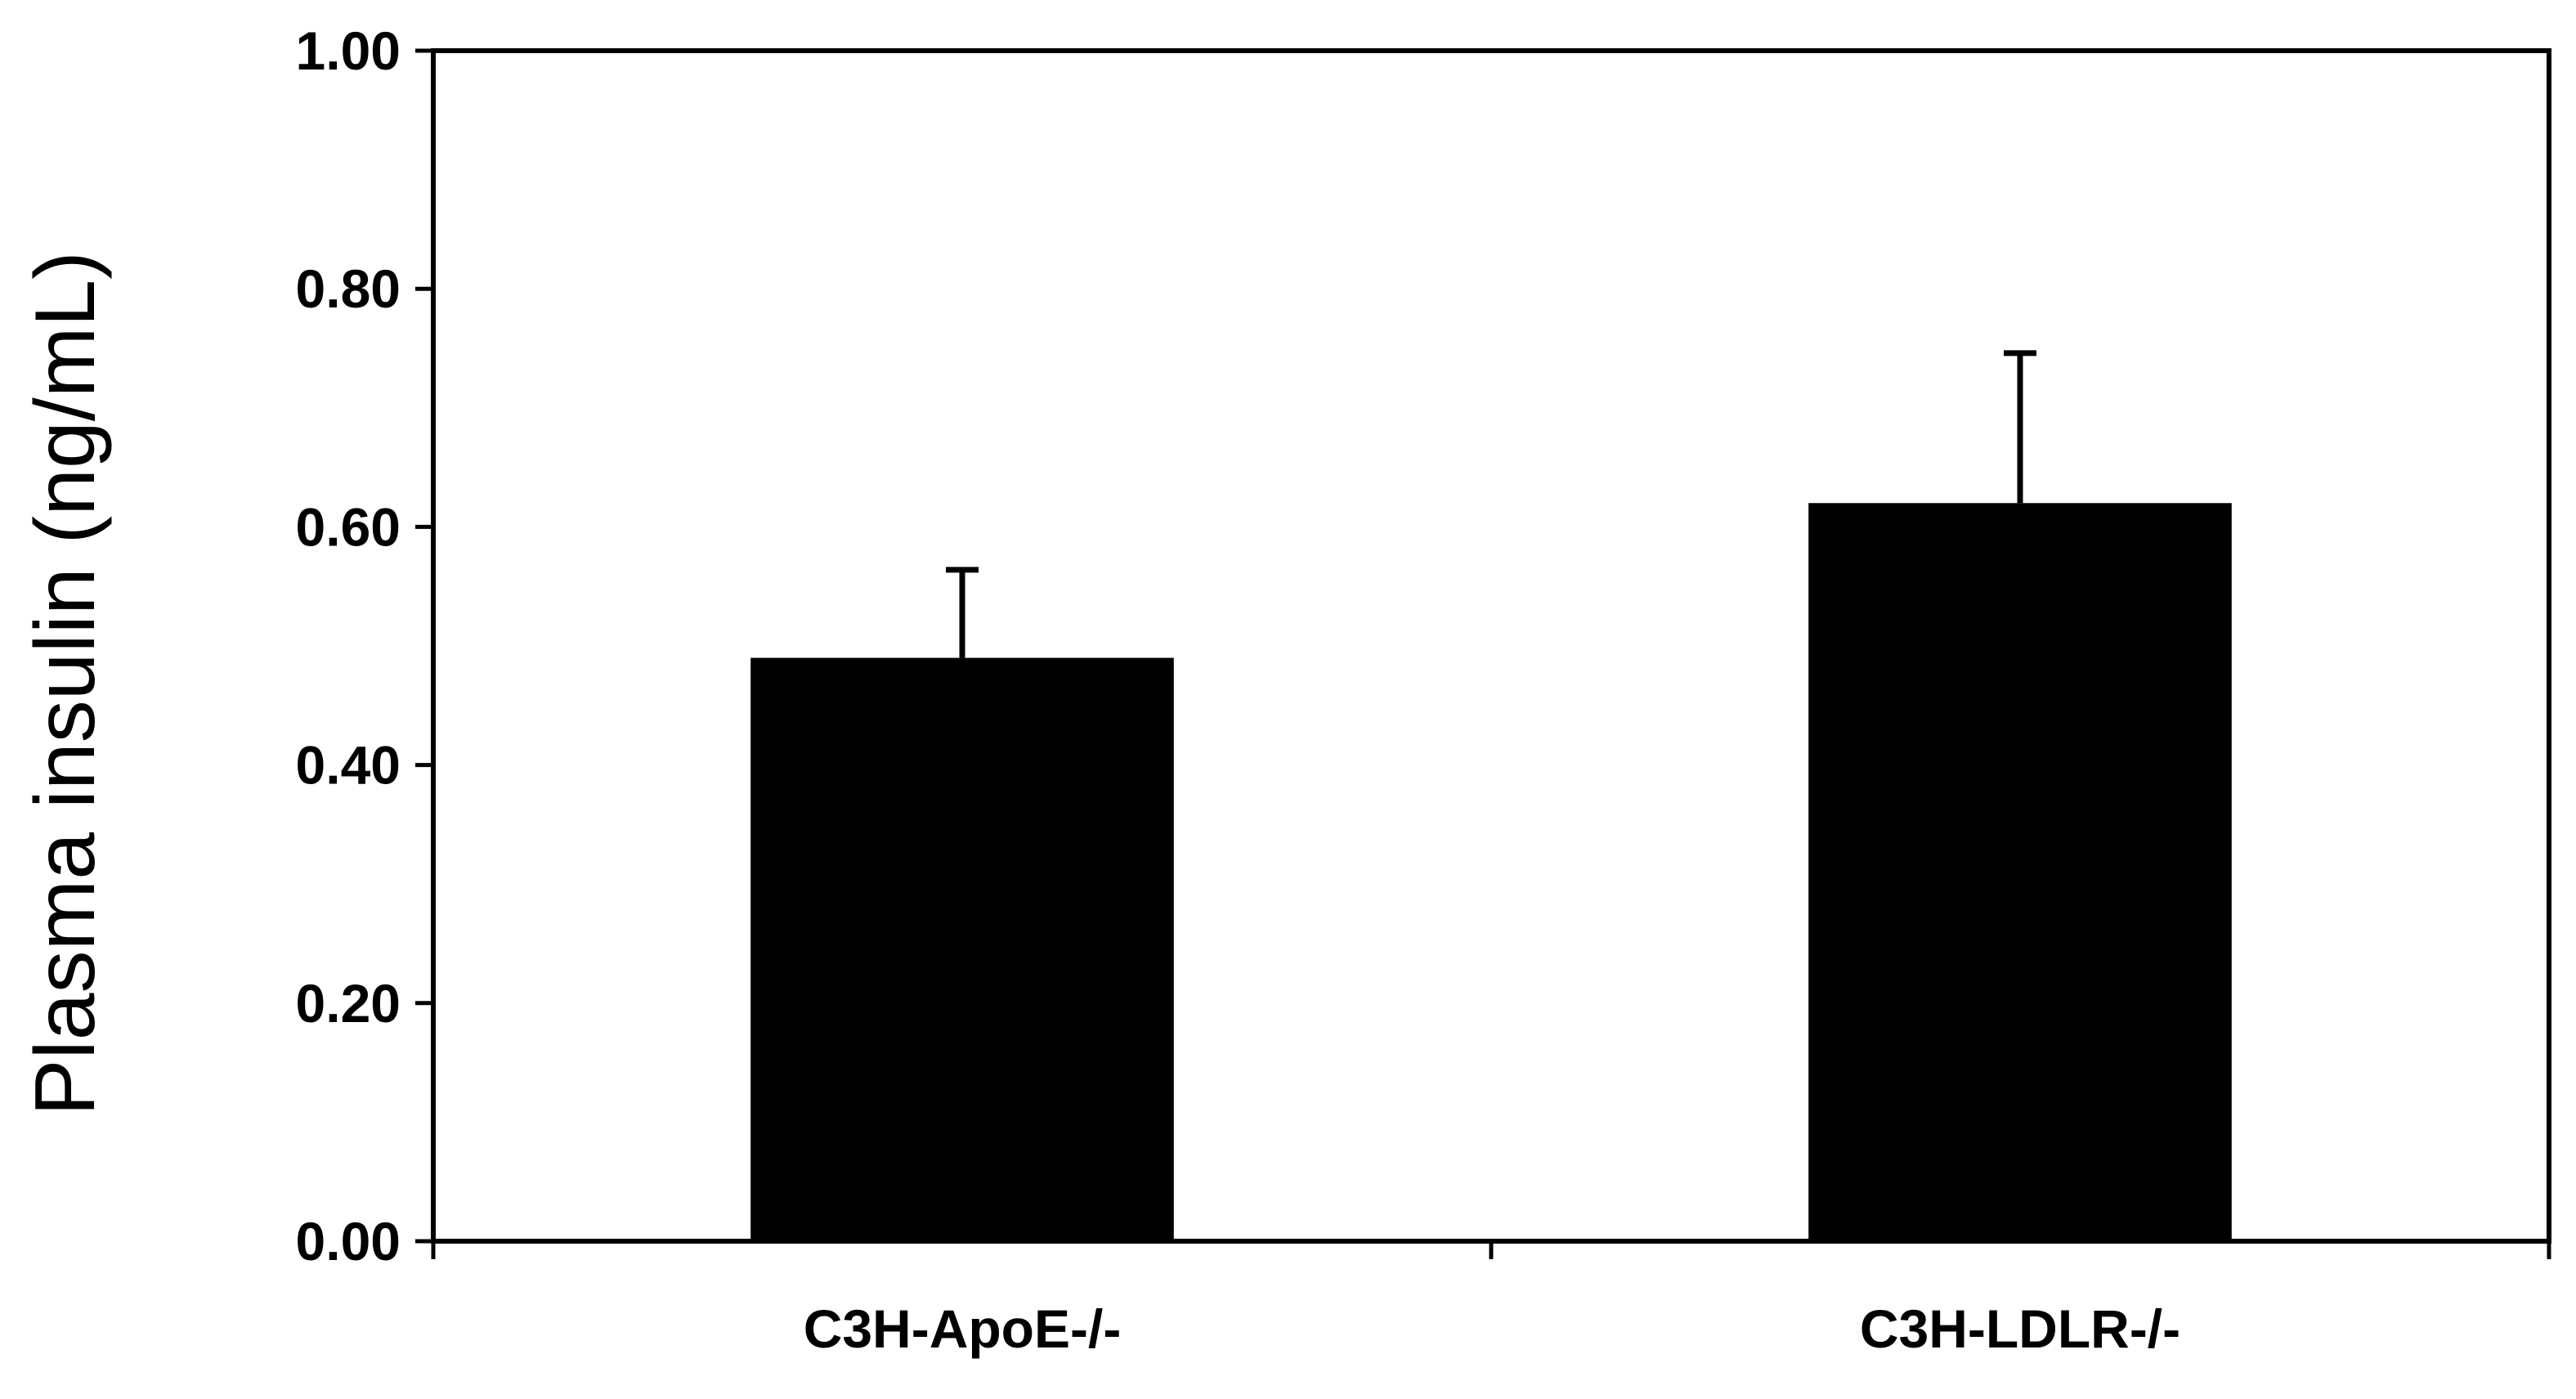 This screenshot has height=1399, width=2576. What do you see at coordinates (2020, 1328) in the screenshot?
I see `x-category-label: C3H-LDLR-/-` at bounding box center [2020, 1328].